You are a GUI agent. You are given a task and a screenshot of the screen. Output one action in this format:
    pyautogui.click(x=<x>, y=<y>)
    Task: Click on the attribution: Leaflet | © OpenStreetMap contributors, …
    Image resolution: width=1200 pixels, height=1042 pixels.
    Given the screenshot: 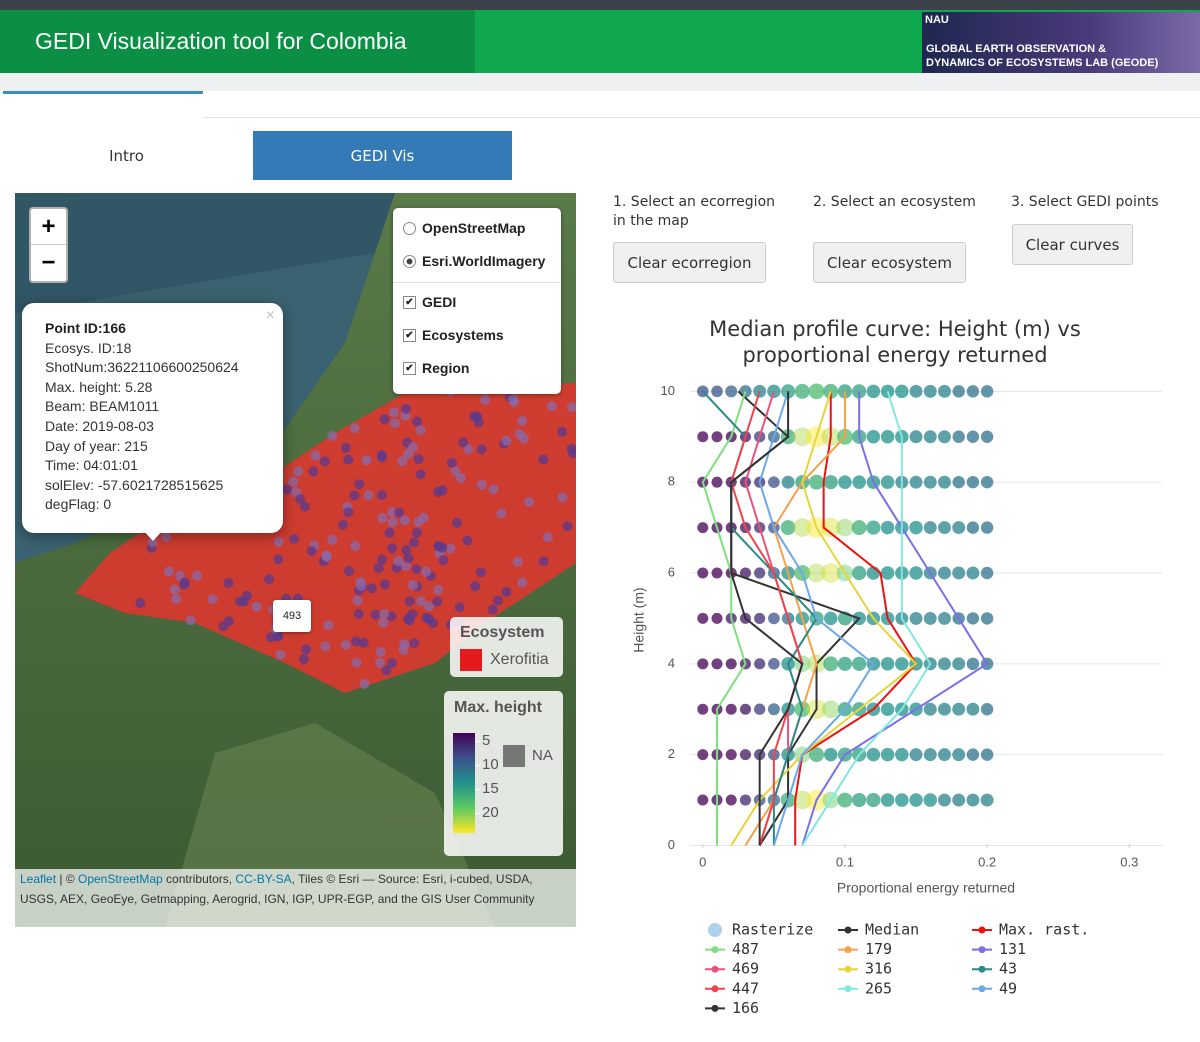 What is the action you would take?
    pyautogui.click(x=295, y=898)
    